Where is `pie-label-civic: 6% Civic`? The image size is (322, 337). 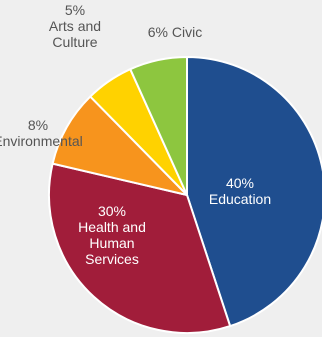 pie-label-civic: 6% Civic is located at coordinates (175, 32).